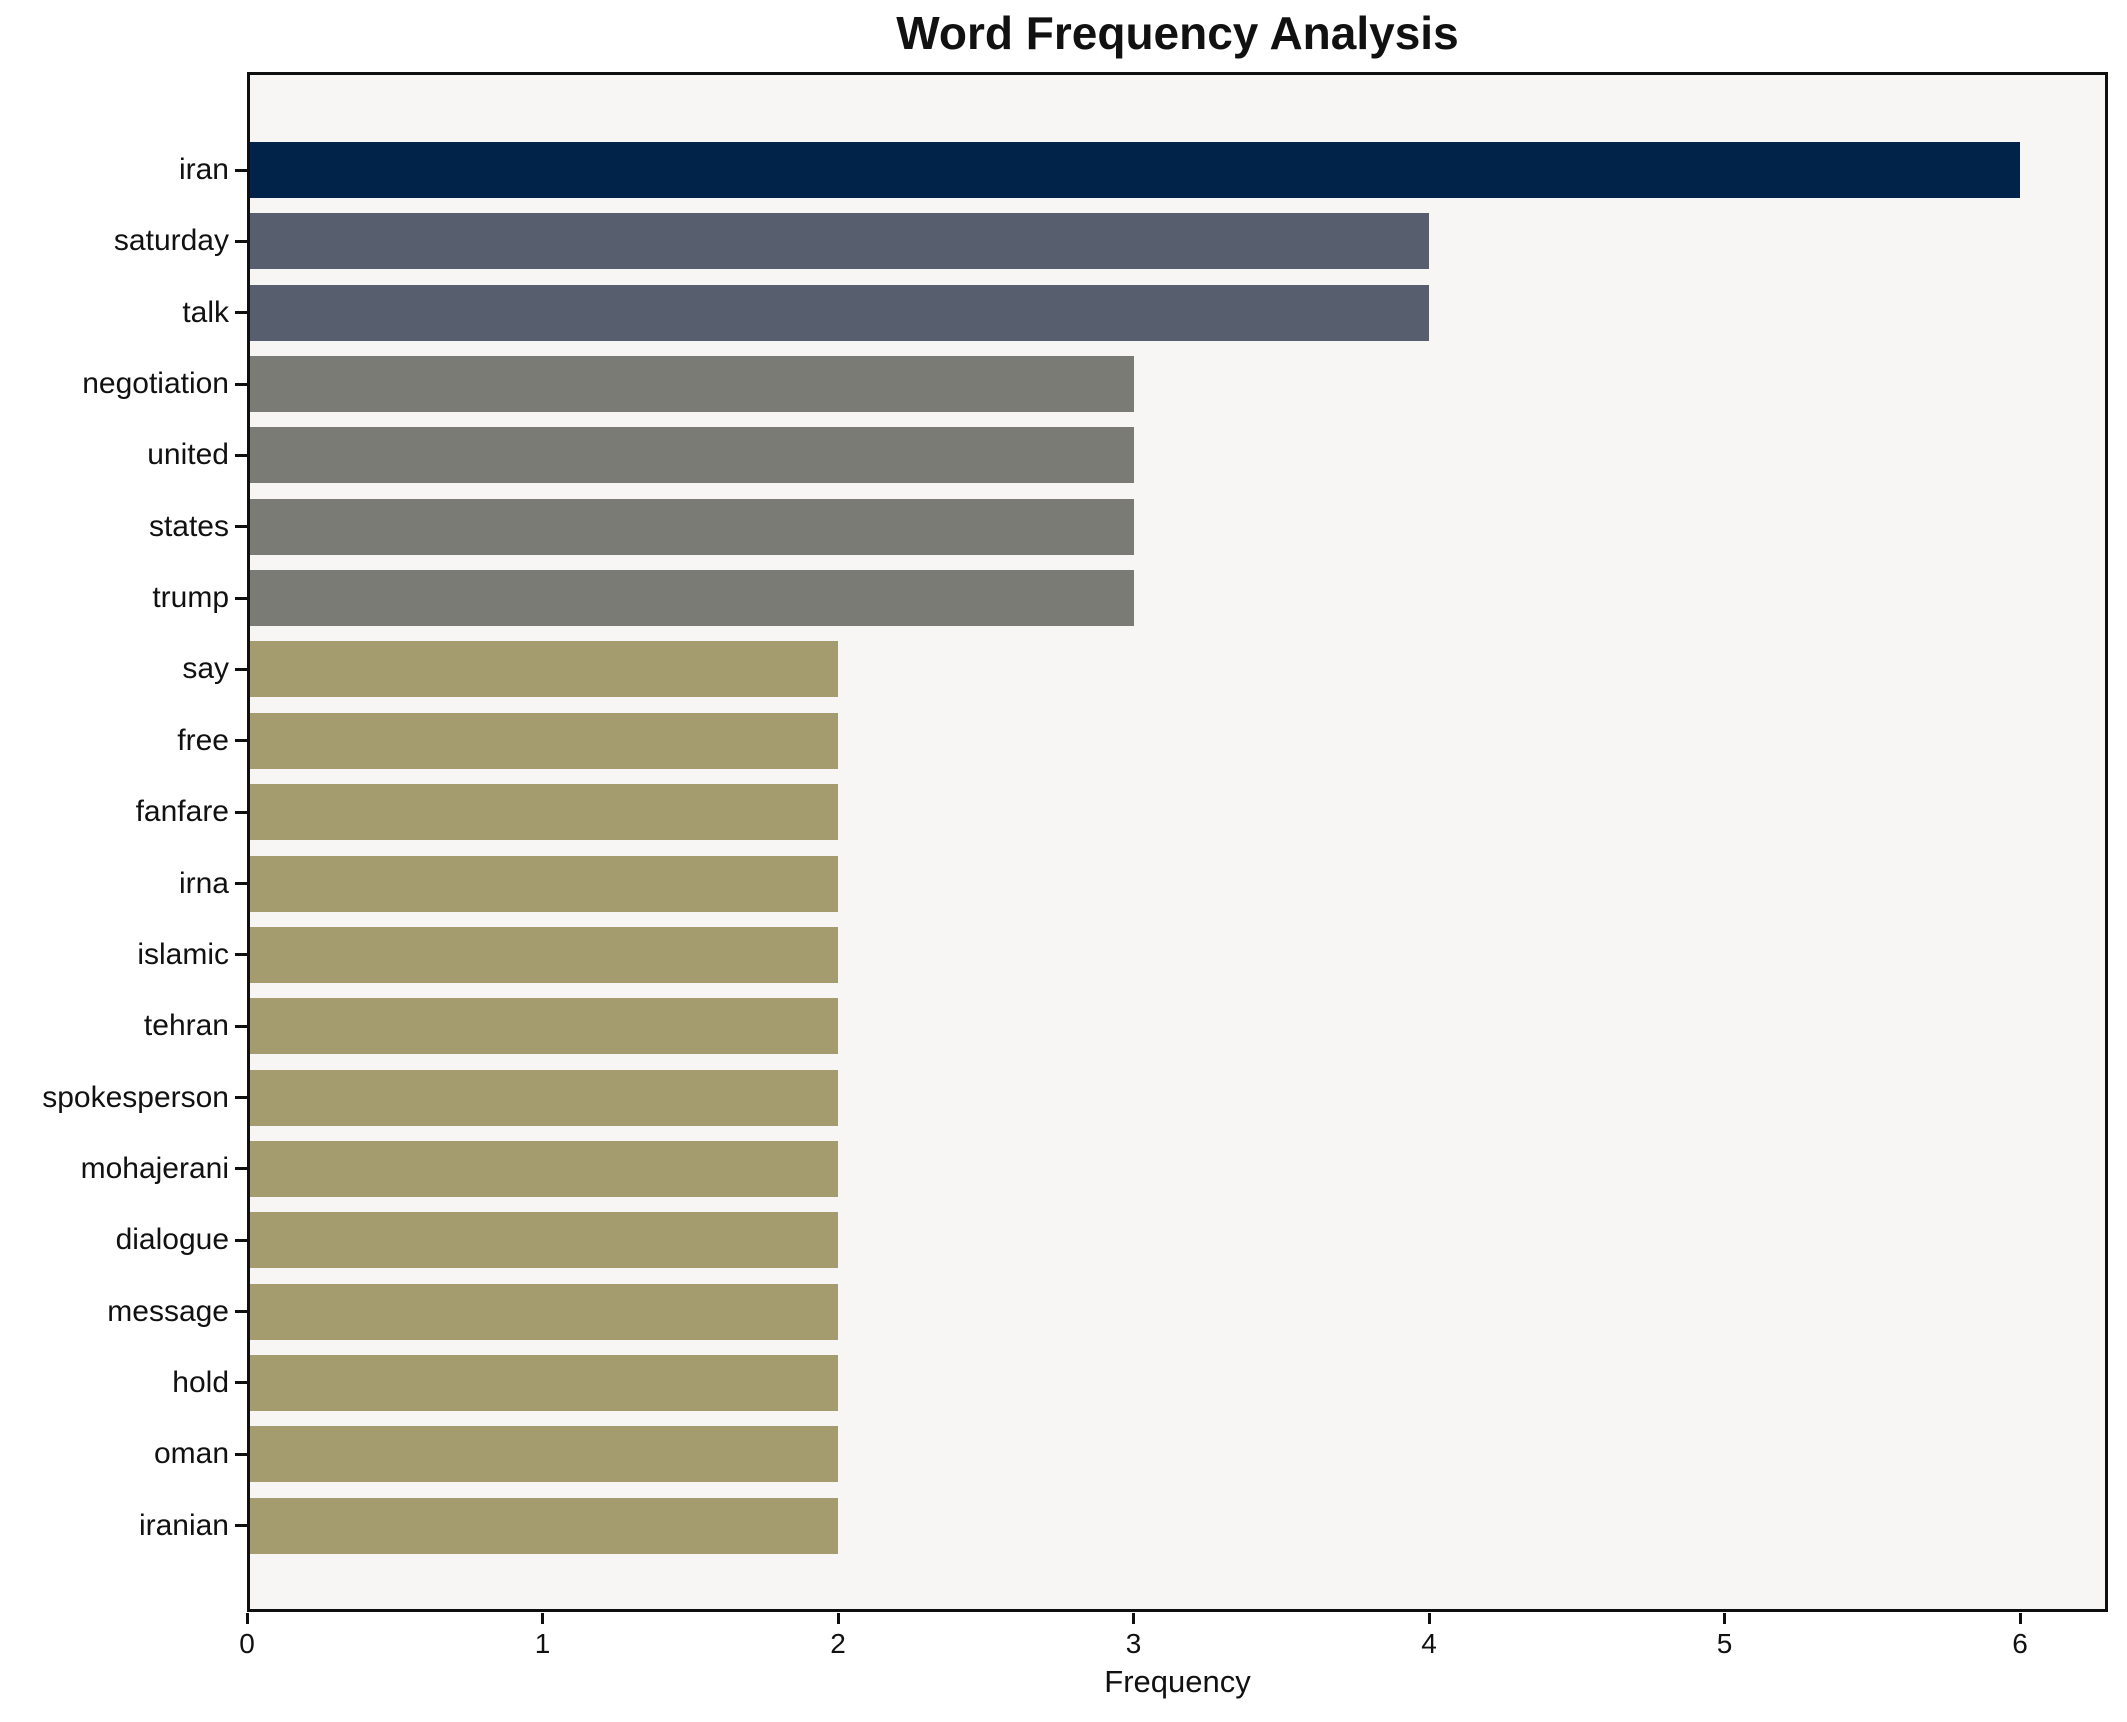 This screenshot has width=2127, height=1722. What do you see at coordinates (1177, 1681) in the screenshot?
I see `x-axis-label: Frequency` at bounding box center [1177, 1681].